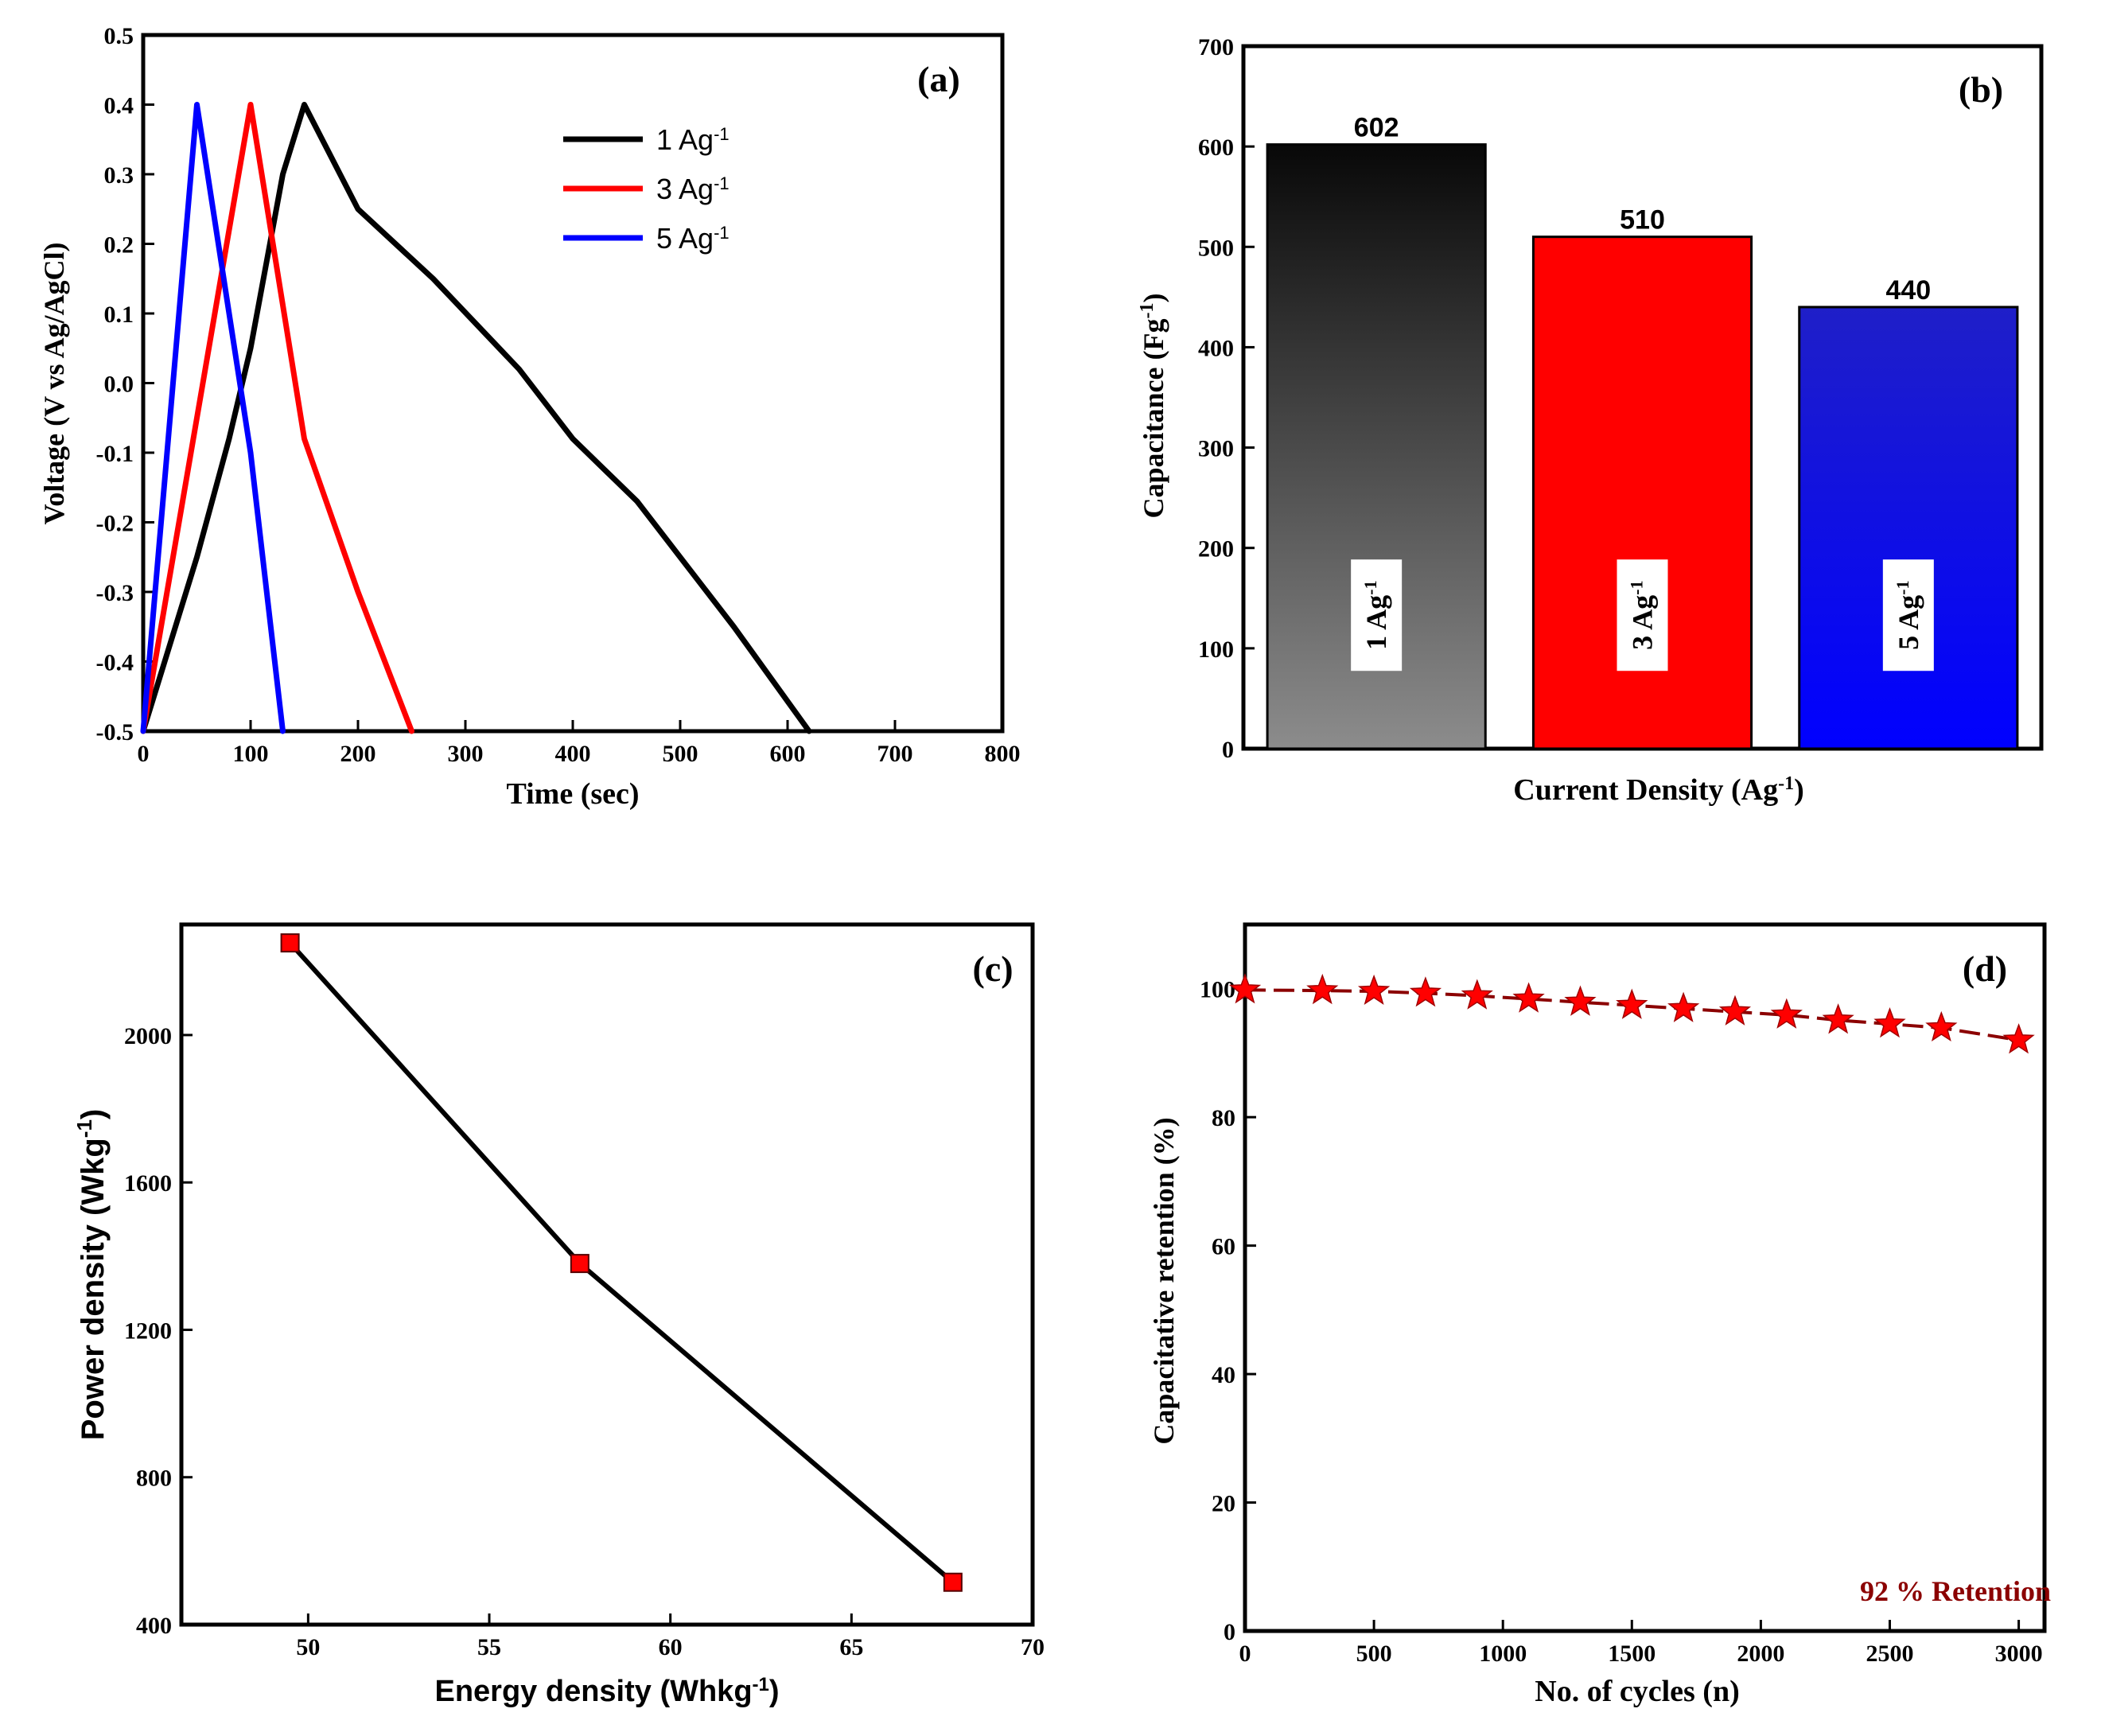 The height and width of the screenshot is (1736, 2101). I want to click on panel-b-y-axis-title: Capacitance (Fg-1), so click(1153, 406).